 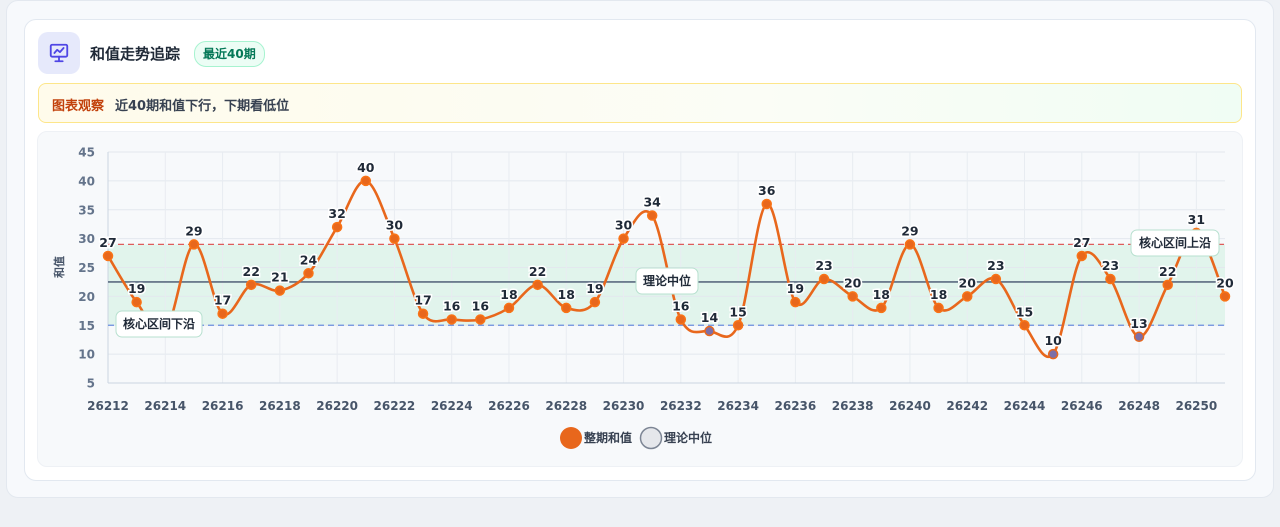 I want to click on median-callout: 理论中位, so click(x=667, y=280).